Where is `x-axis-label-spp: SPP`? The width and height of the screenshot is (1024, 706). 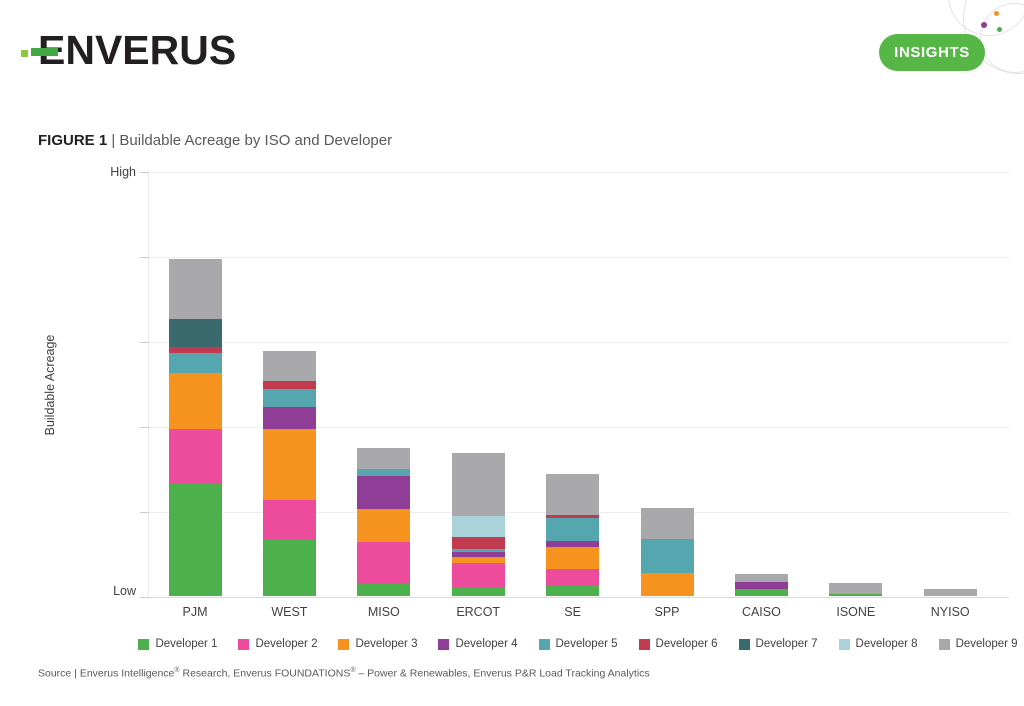
x-axis-label-spp: SPP is located at coordinates (667, 612).